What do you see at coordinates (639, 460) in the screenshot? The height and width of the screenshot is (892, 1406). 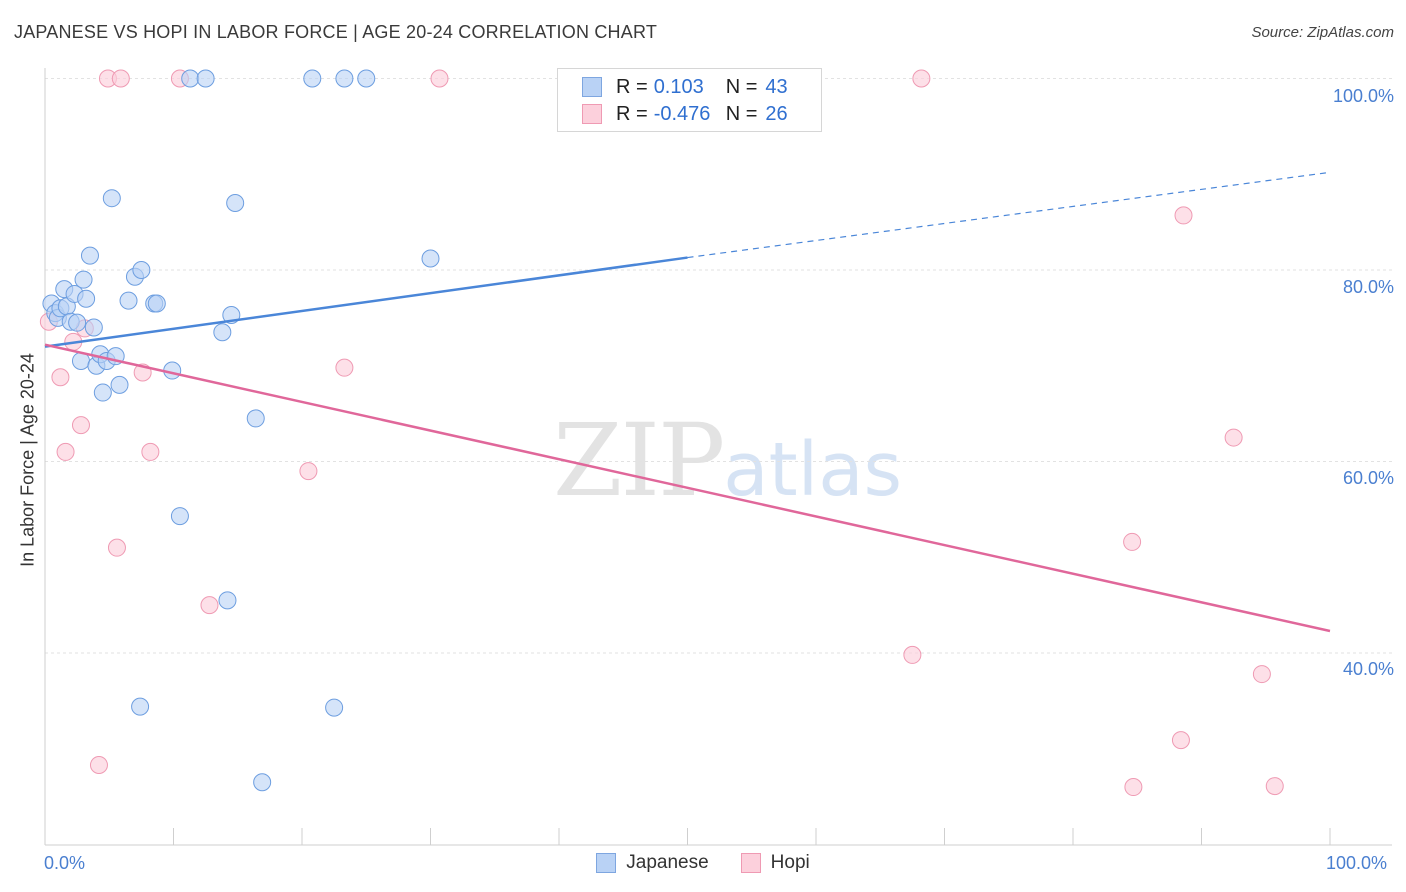 I see `watermark-zip: ZIP` at bounding box center [639, 460].